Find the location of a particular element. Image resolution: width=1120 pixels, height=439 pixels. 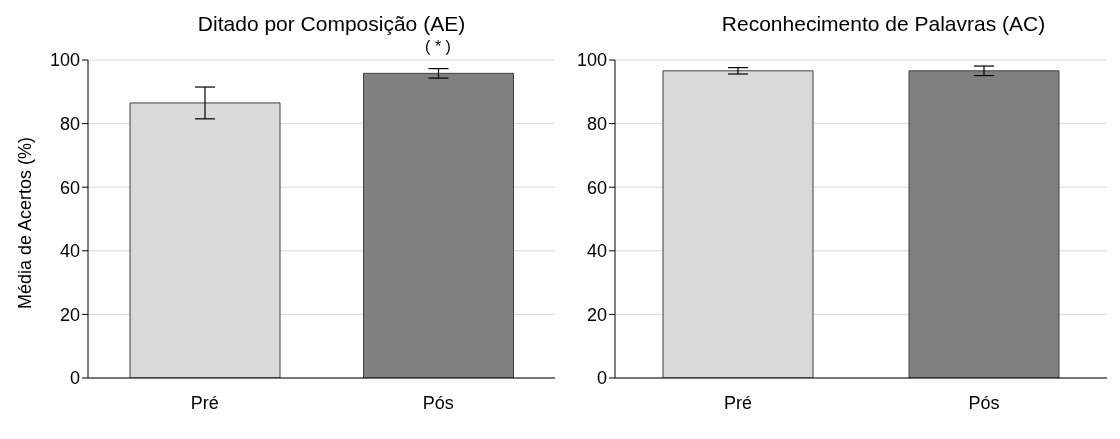

y-axis-title: Média de Acertos (%) is located at coordinates (25, 222).